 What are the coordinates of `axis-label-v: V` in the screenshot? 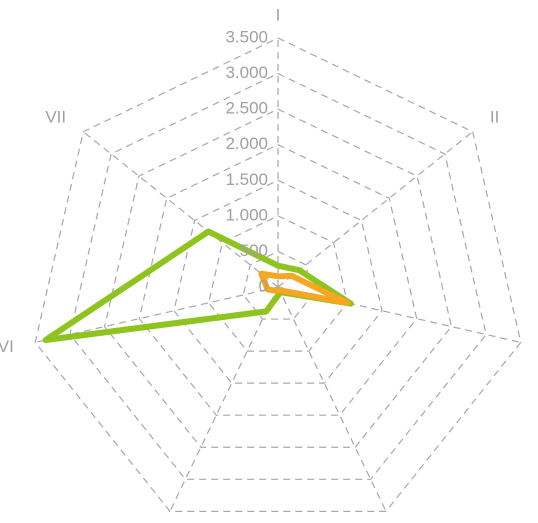 It's located at (155, 522).